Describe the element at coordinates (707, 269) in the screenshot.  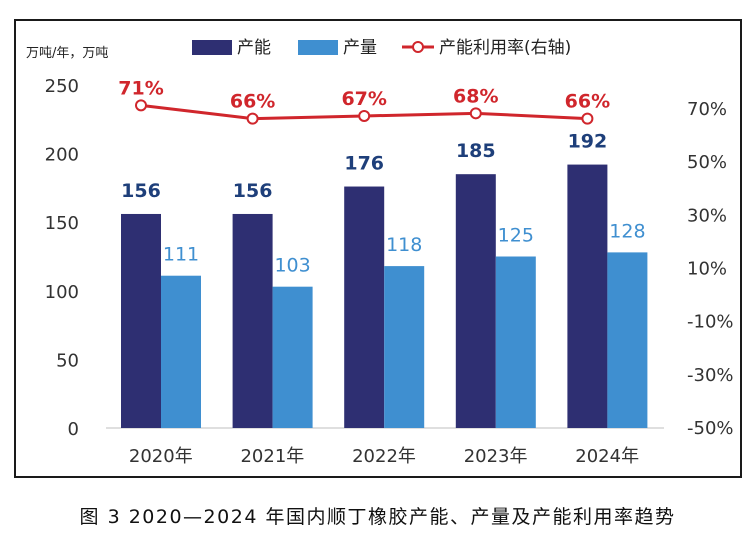
I see `y2-tick-label: 10%` at that location.